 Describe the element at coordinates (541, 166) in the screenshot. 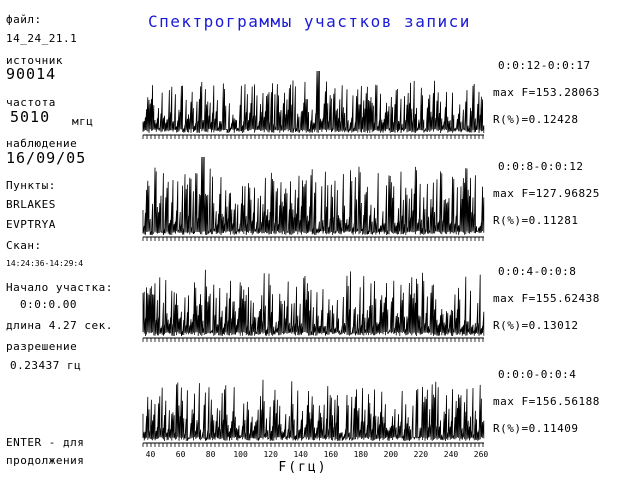

I see `panel-2-time-range: 0:0:8-0:0:12` at that location.